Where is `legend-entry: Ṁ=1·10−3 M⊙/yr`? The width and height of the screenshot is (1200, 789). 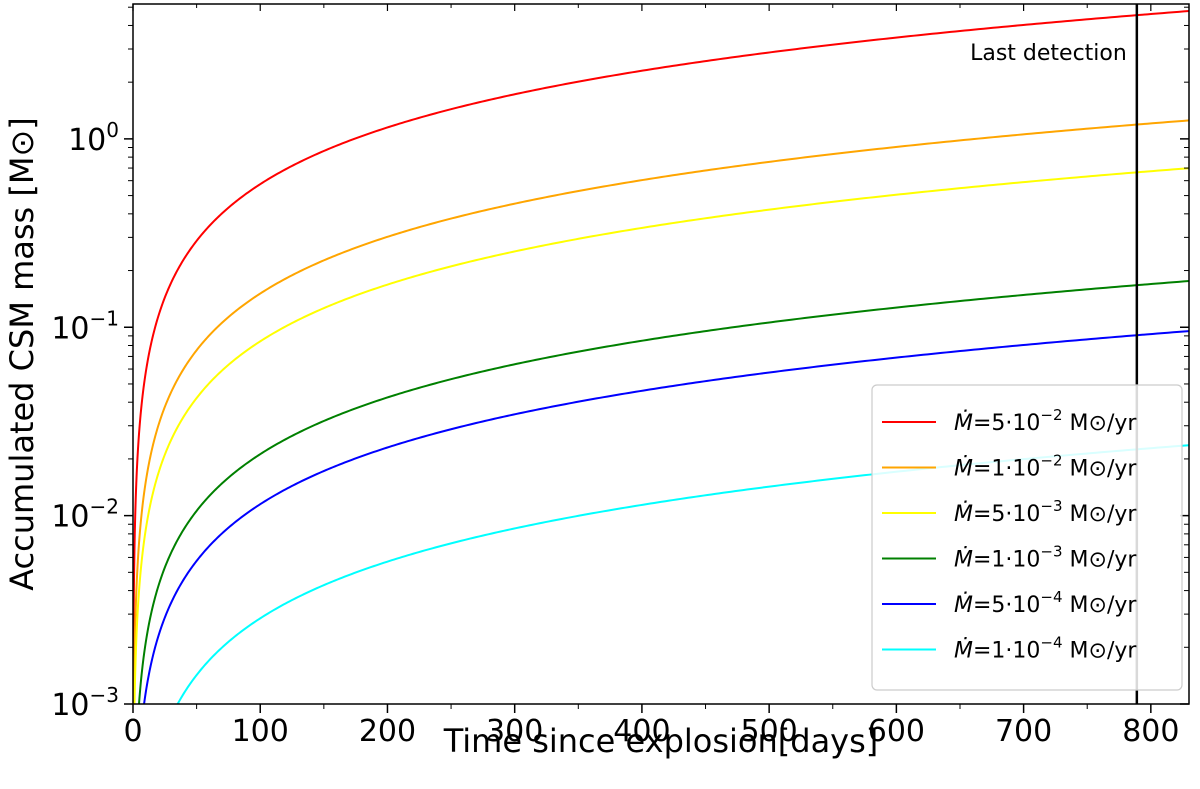
legend-entry: Ṁ=1·10−3 M⊙/yr is located at coordinates (1045, 558).